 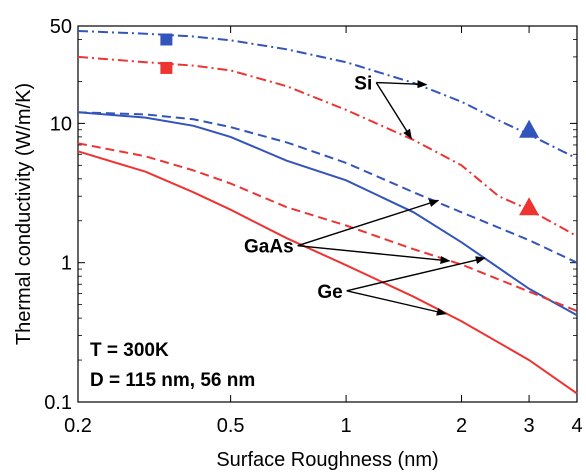 I want to click on x-tick-label: 0.2, so click(x=78, y=426).